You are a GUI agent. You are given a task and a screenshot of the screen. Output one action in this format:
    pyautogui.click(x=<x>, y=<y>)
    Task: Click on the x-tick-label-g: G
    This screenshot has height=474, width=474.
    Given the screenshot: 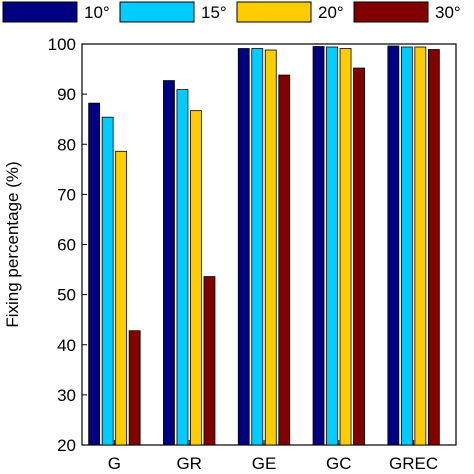 What is the action you would take?
    pyautogui.click(x=114, y=463)
    